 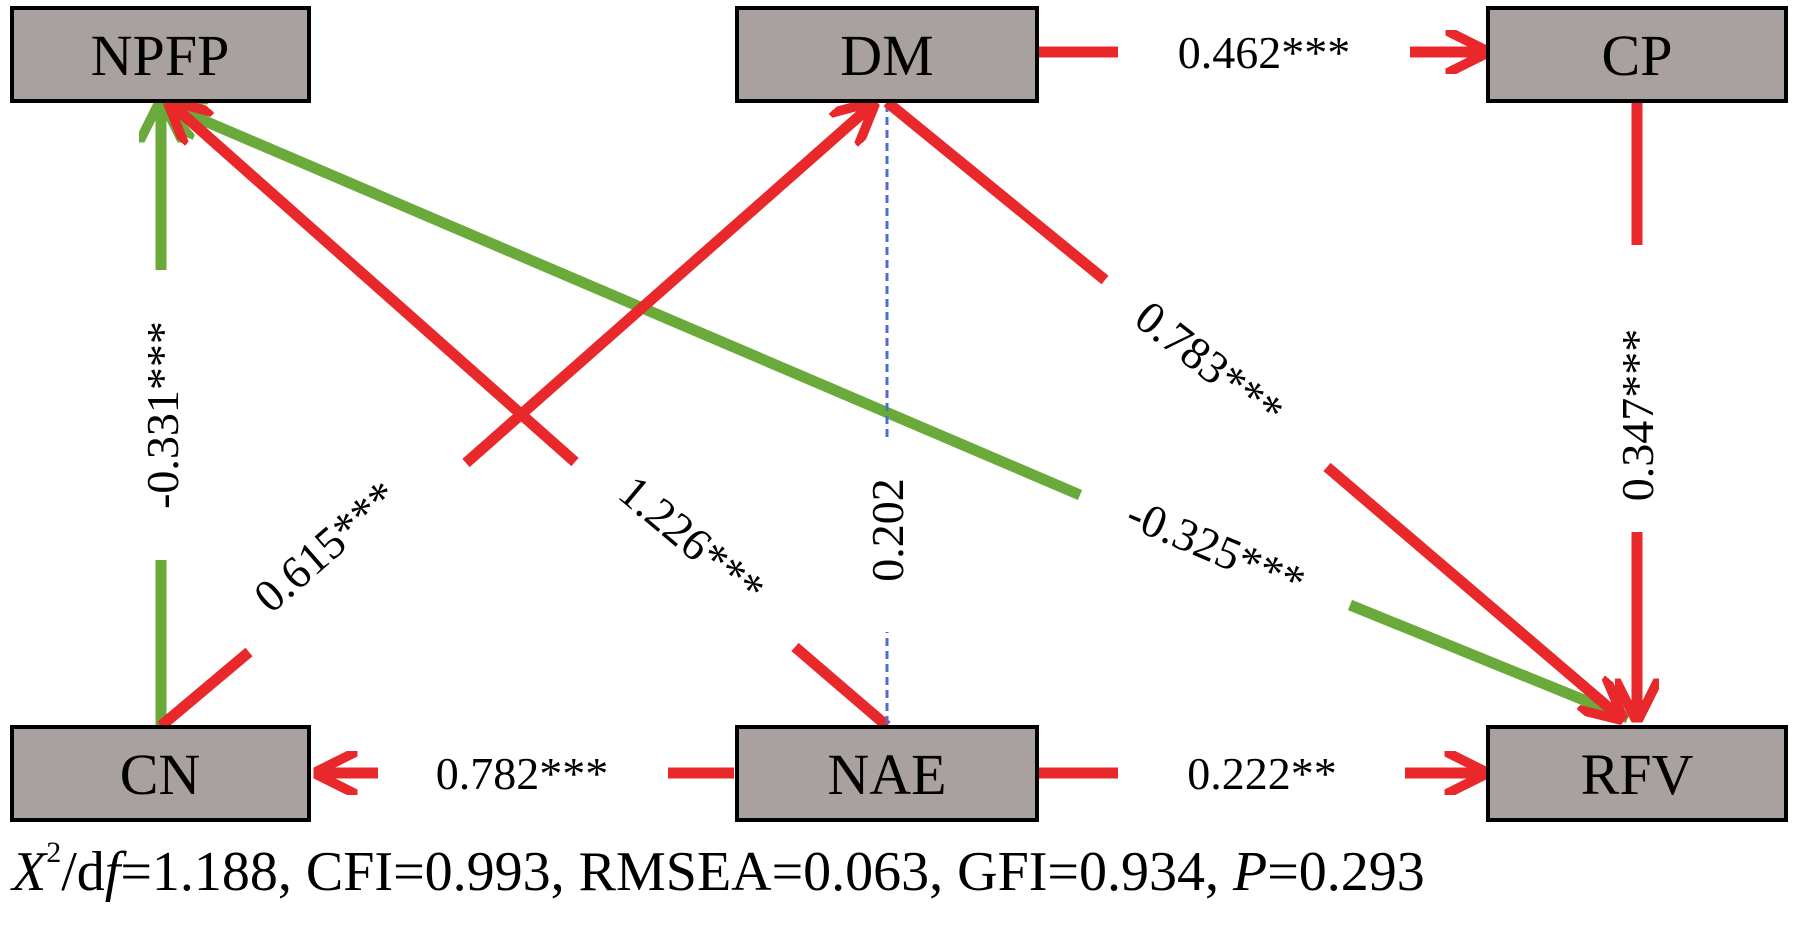 I want to click on coef-nae-npfp: 1.226***, so click(x=692, y=540).